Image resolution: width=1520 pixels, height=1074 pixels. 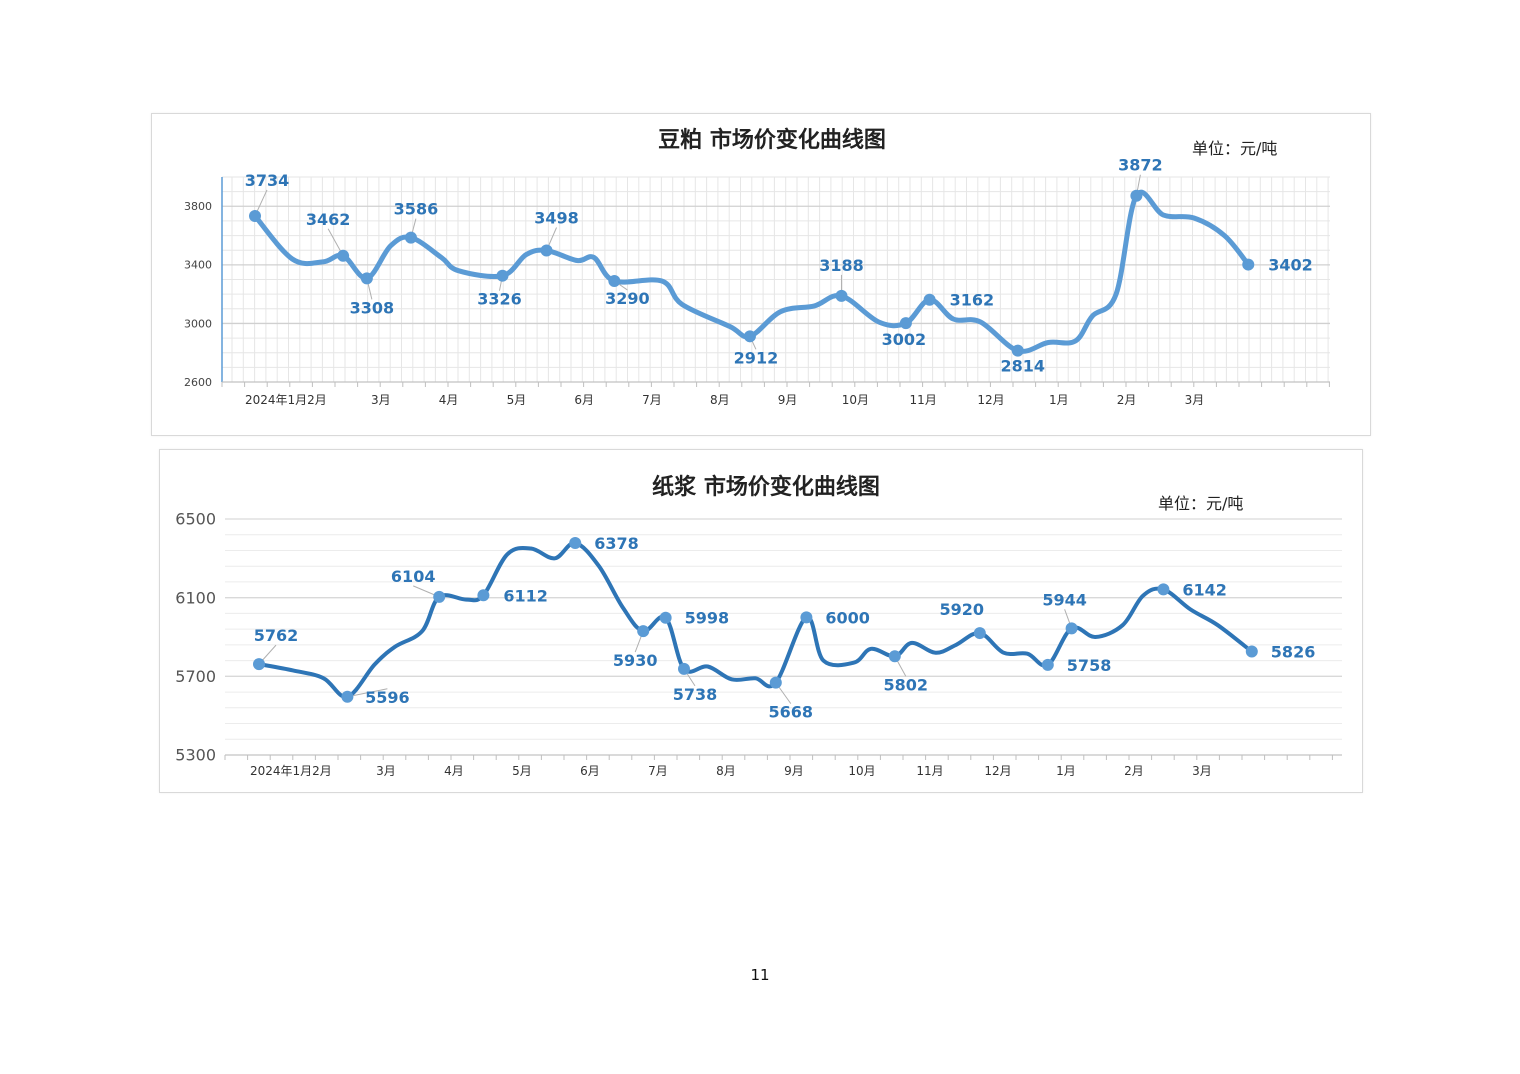 I want to click on data-label: 3734, so click(x=267, y=180).